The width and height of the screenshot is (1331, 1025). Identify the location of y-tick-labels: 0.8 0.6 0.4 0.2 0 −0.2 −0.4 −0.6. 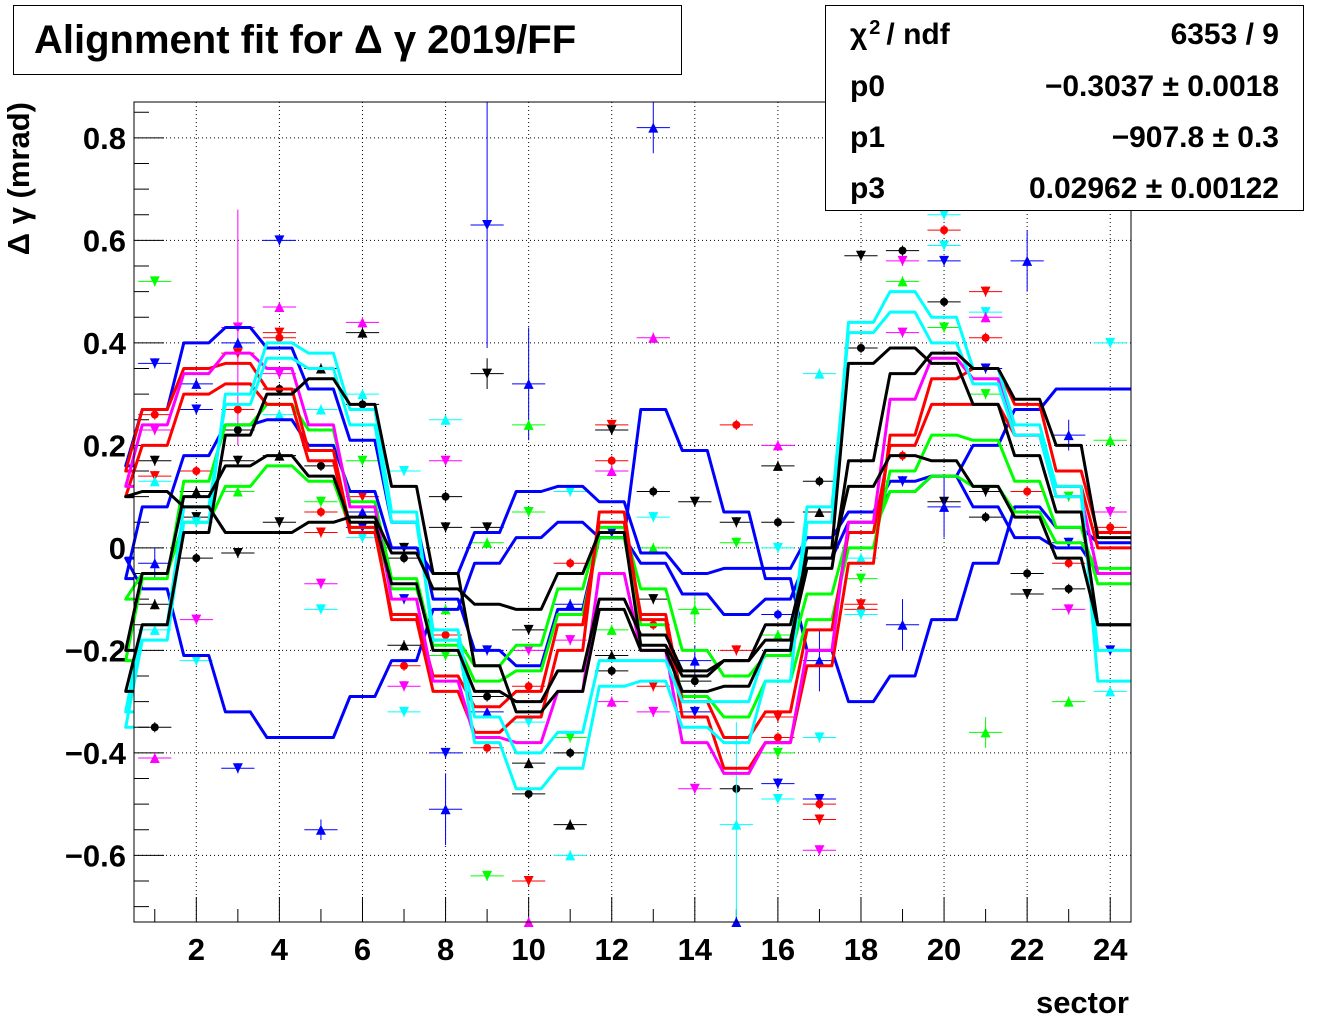
(96, 497).